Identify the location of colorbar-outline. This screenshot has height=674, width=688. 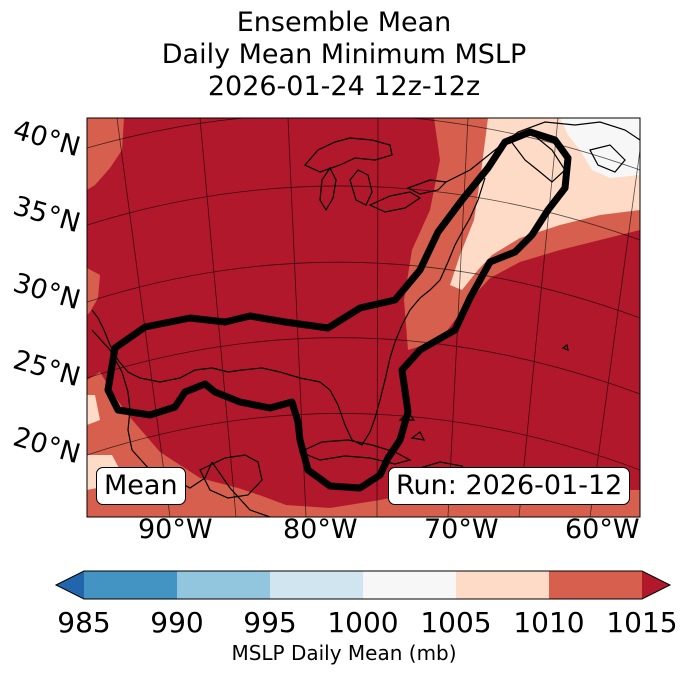
(363, 585).